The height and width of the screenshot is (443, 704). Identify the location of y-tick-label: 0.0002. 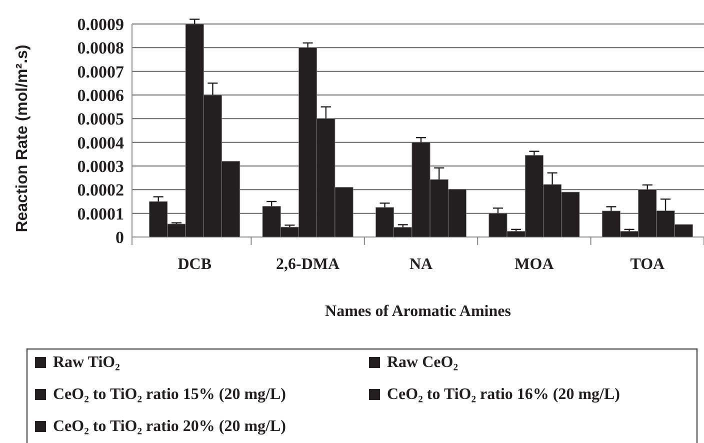
(100, 190).